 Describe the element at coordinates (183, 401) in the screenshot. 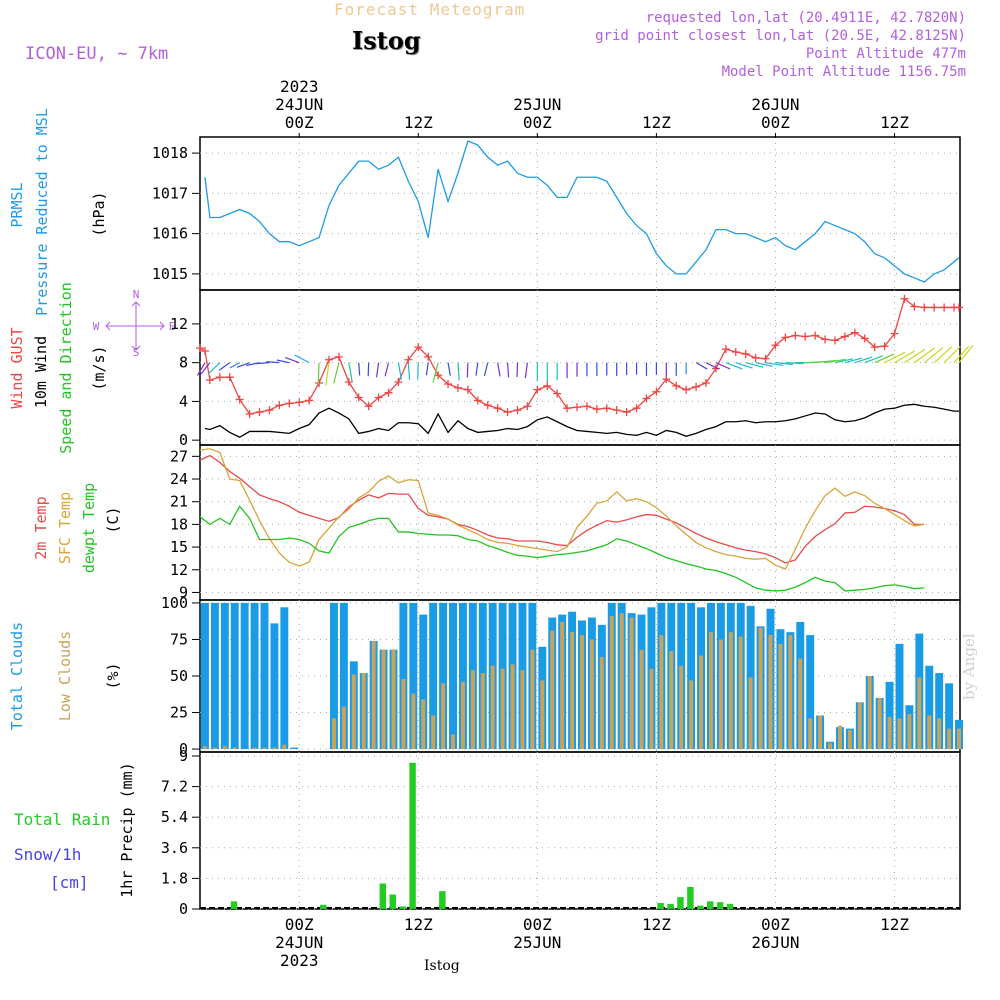

I see `wind-tick-label: 4` at that location.